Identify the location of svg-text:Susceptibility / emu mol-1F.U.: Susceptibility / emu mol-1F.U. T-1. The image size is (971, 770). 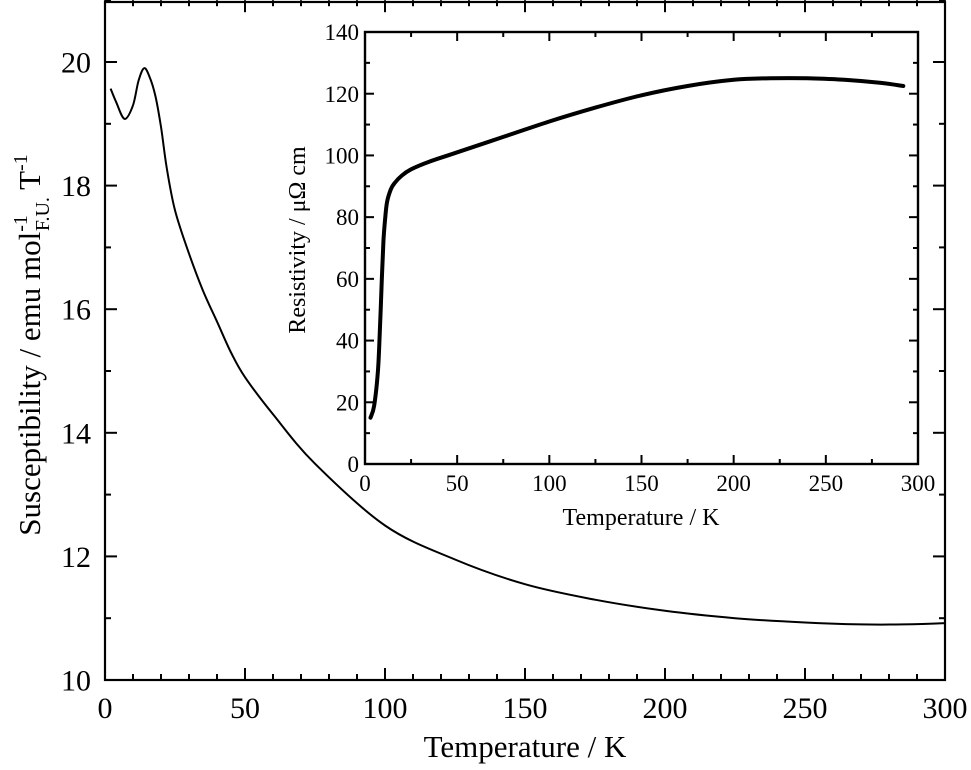
(32, 344).